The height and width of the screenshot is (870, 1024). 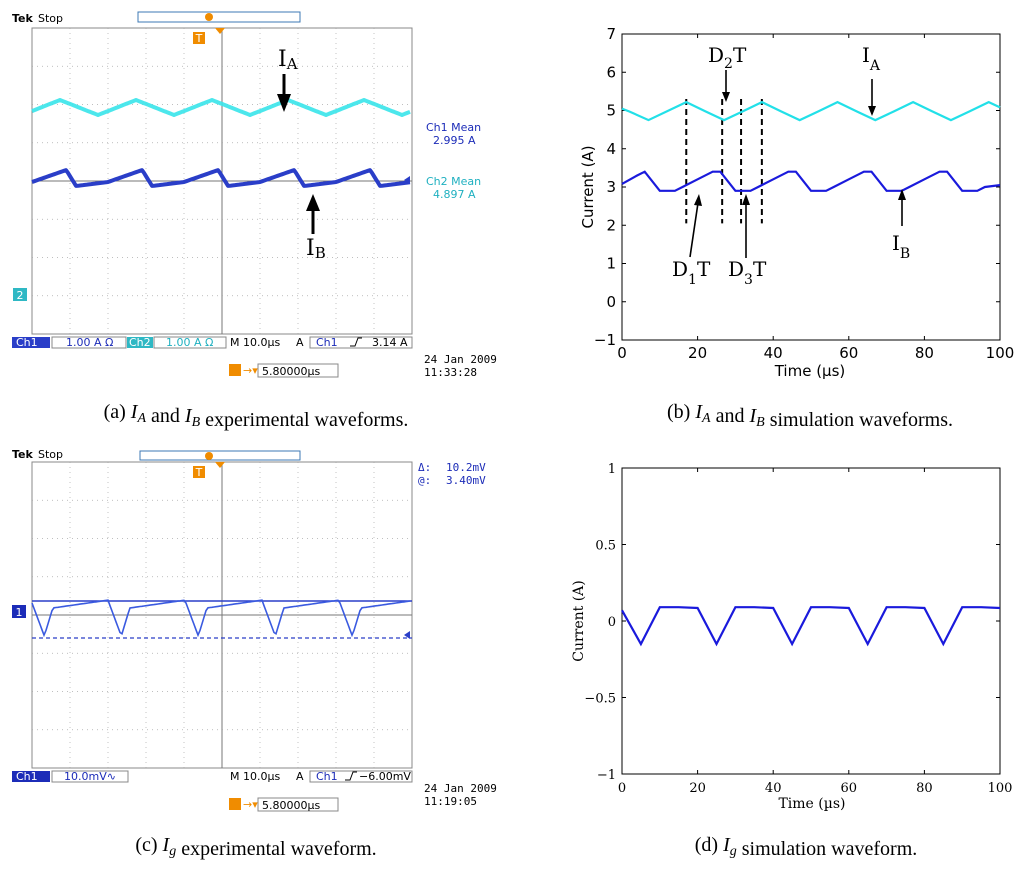 I want to click on scope-c-record-bar, so click(x=220, y=455).